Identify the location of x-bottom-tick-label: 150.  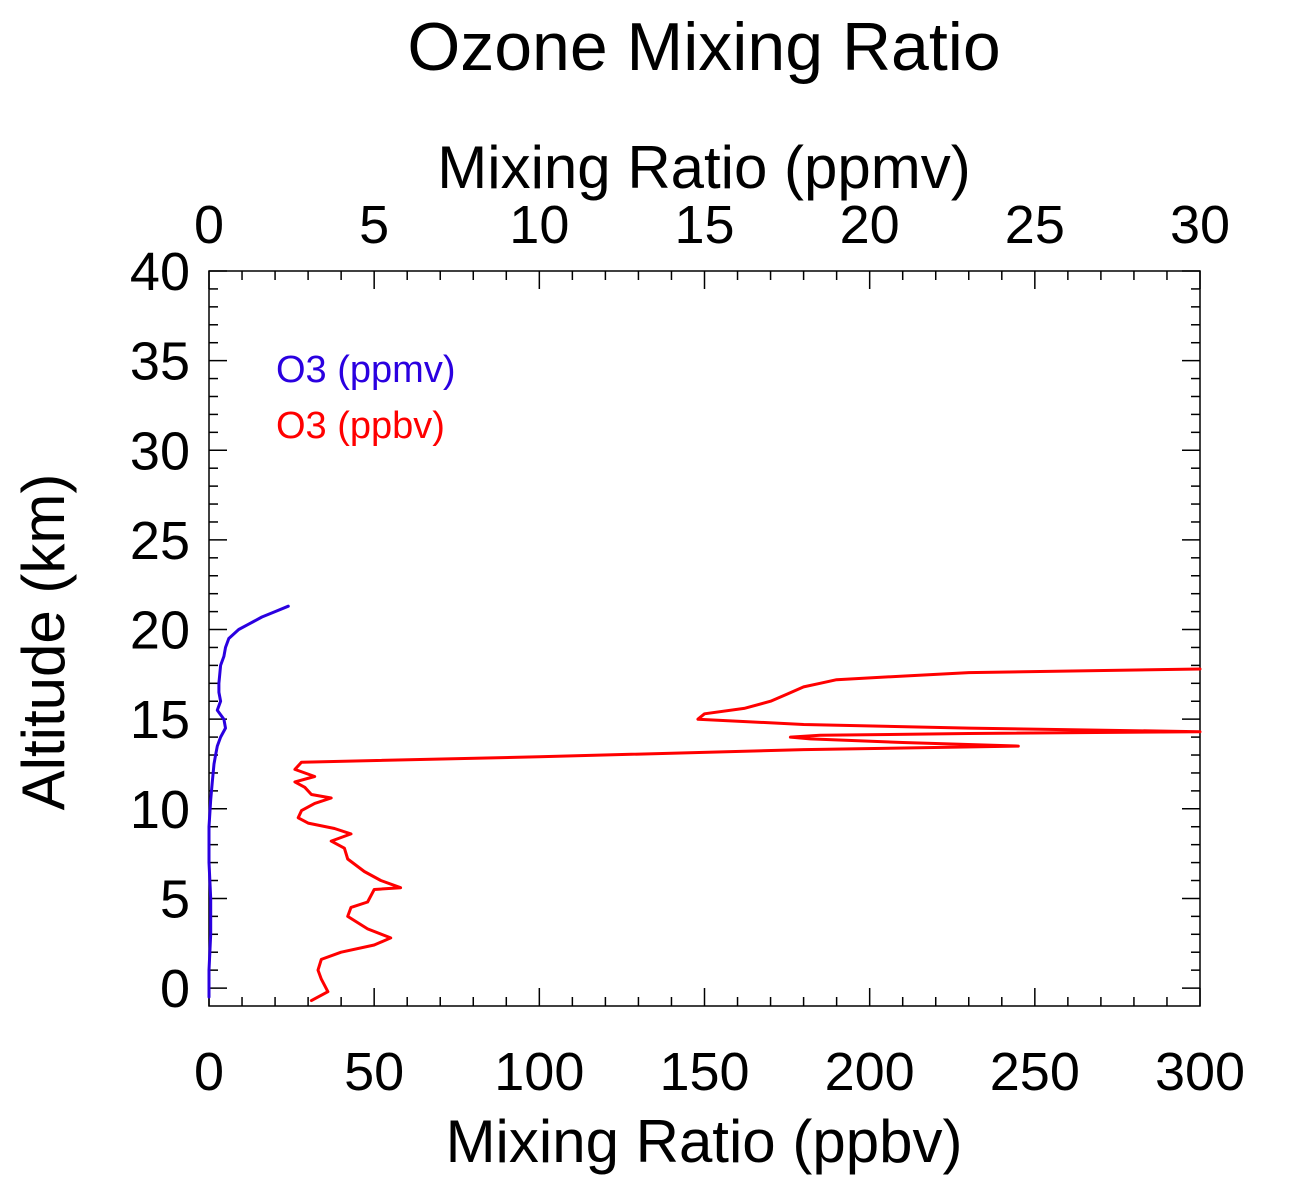
(704, 1072).